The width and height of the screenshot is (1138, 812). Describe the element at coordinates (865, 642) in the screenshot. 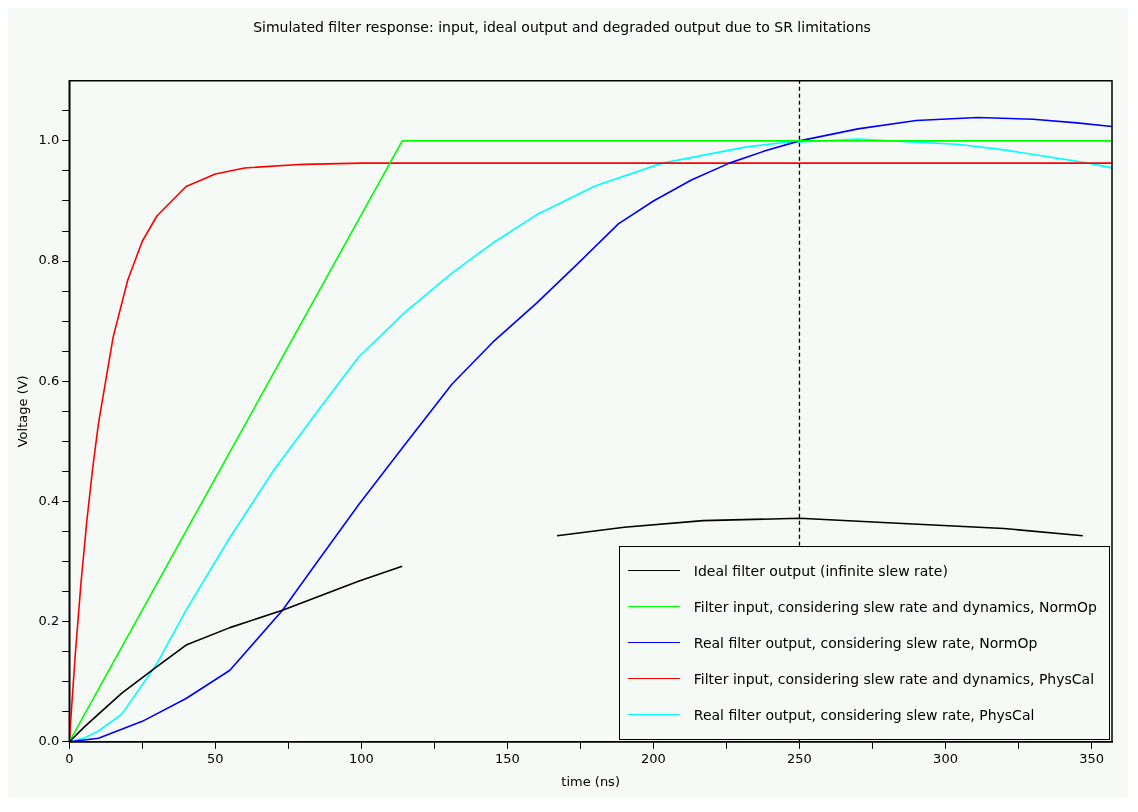

I see `legend-label: Real filter output, considering slew rate, NormOp` at that location.